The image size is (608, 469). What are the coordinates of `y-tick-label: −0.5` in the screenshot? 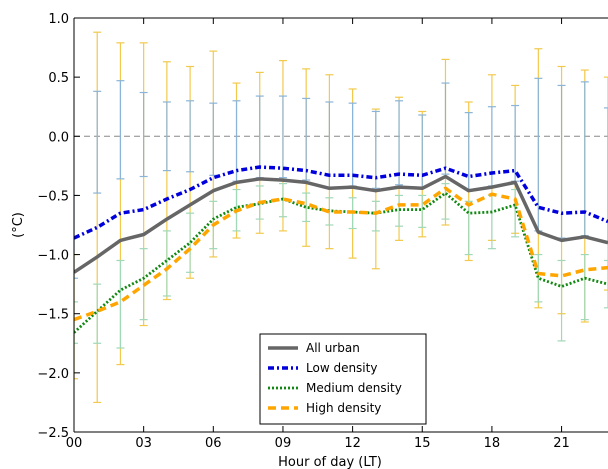 It's located at (53, 196).